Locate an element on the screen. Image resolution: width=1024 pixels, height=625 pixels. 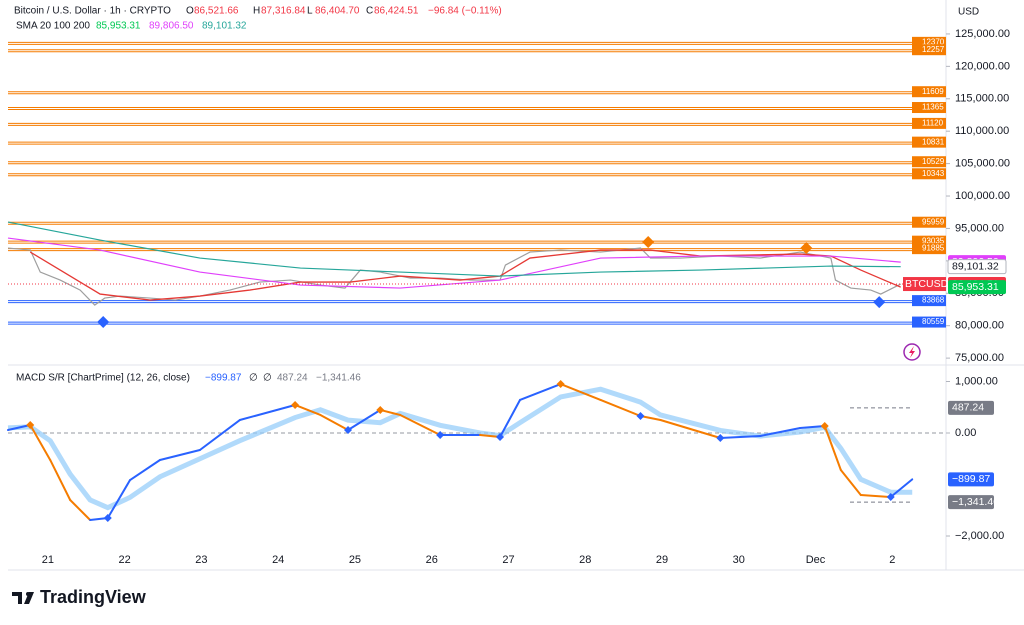
level-label: 11365 is located at coordinates (933, 107).